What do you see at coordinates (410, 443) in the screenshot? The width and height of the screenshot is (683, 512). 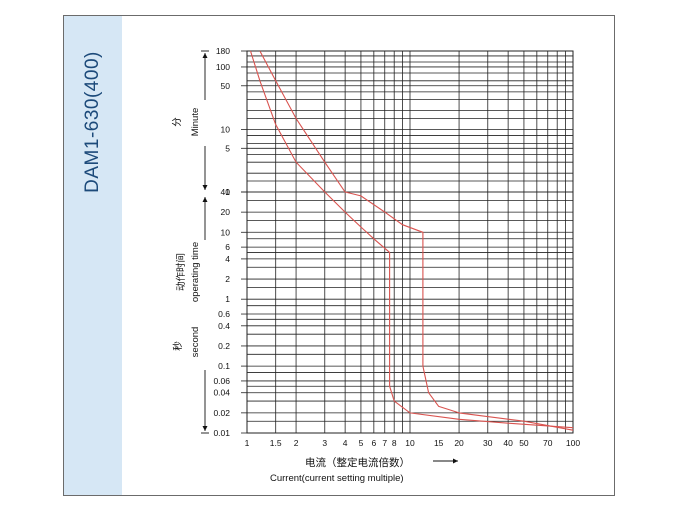 I see `x-tick-label: 10` at bounding box center [410, 443].